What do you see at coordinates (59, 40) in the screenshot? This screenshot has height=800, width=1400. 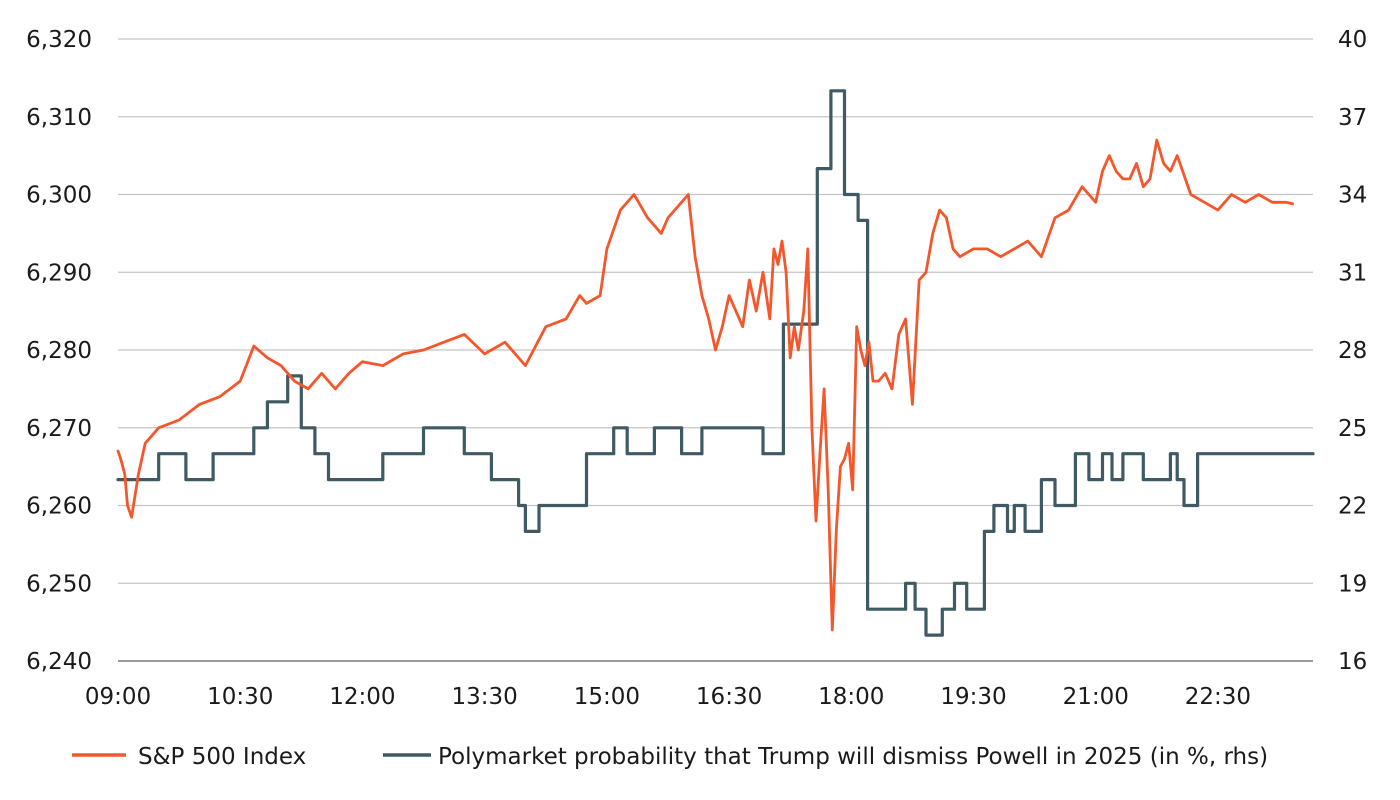 I see `left-tick-label: 6,320` at bounding box center [59, 40].